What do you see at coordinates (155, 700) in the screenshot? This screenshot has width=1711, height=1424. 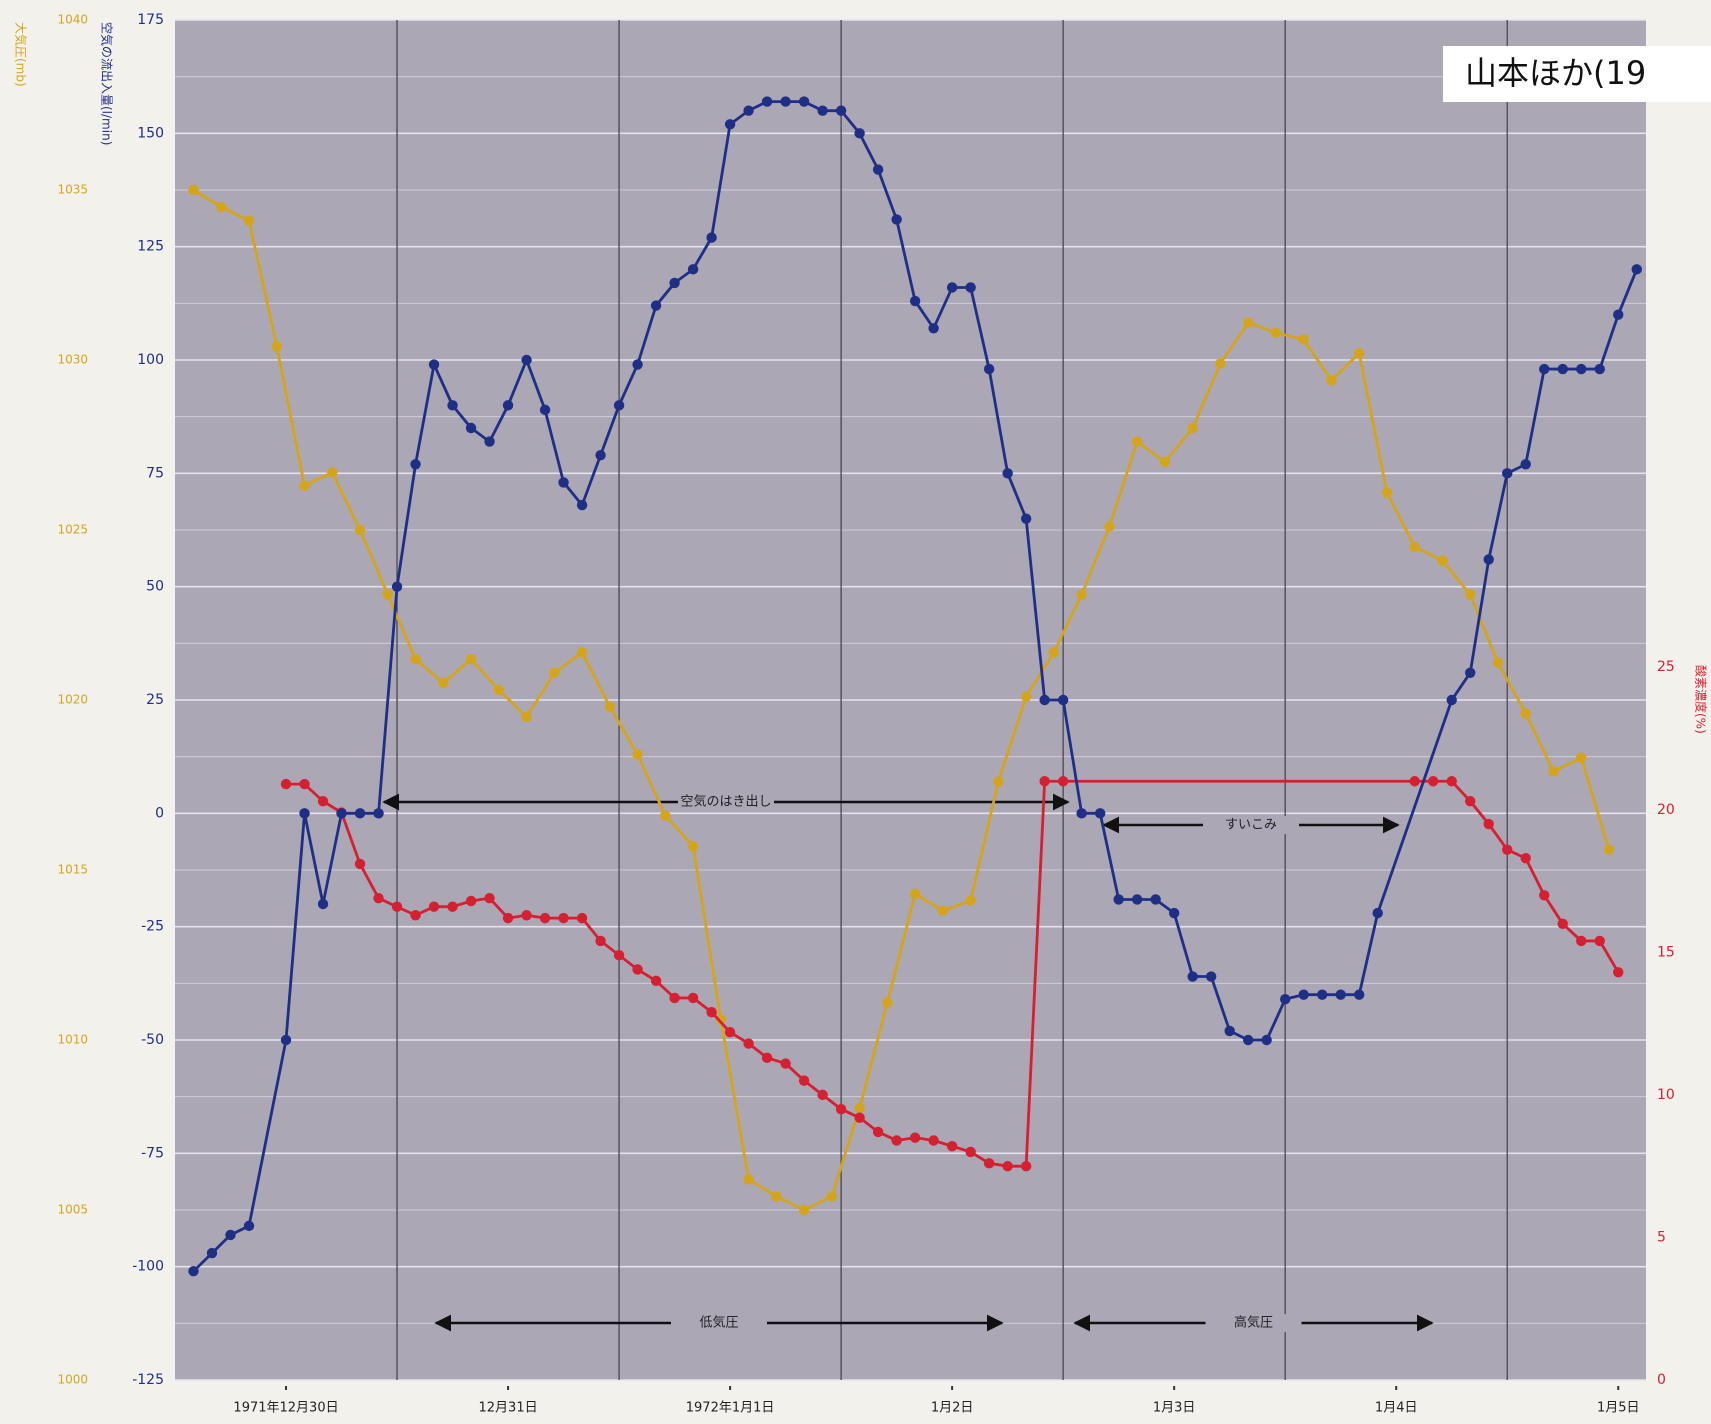 I see `y-tick-label: 25` at bounding box center [155, 700].